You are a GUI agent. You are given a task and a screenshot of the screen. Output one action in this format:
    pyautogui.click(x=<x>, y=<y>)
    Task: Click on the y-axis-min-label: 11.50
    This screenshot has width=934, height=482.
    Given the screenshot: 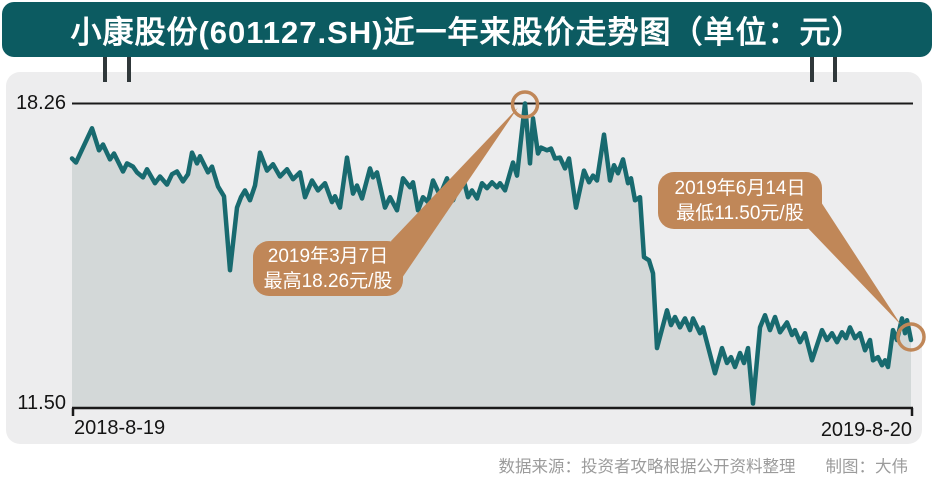 What is the action you would take?
    pyautogui.click(x=41, y=403)
    